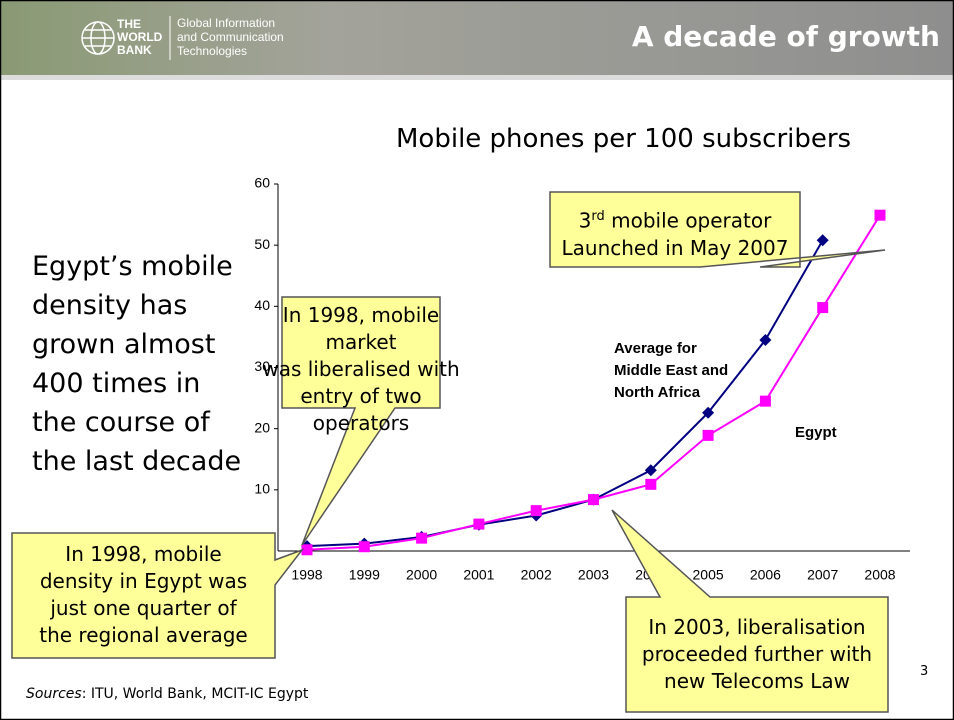 The width and height of the screenshot is (954, 720). I want to click on page-number: 3, so click(924, 671).